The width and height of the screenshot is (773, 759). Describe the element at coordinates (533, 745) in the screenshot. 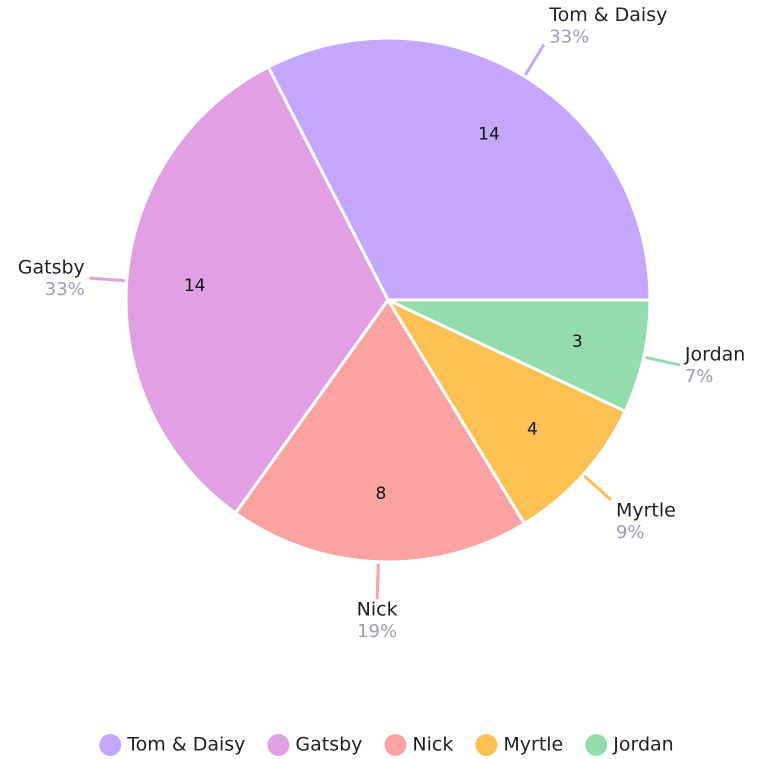

I see `legend-label: Myrtle` at that location.